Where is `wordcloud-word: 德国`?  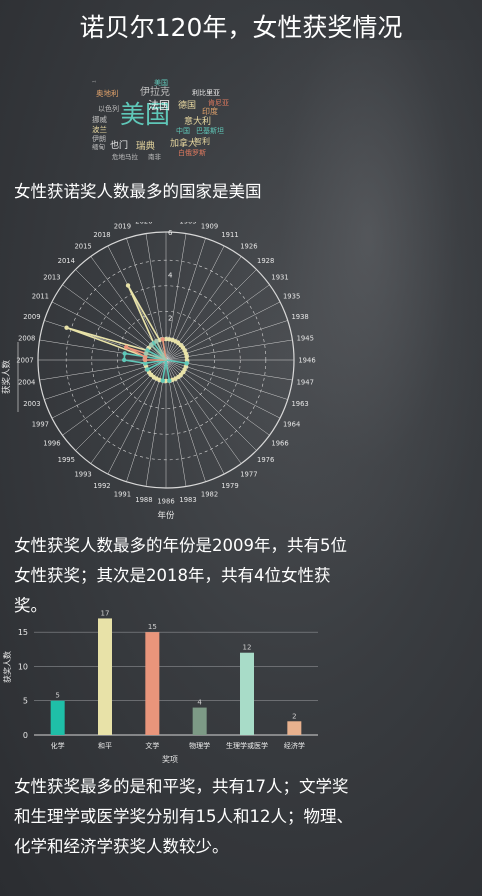 wordcloud-word: 德国 is located at coordinates (187, 106).